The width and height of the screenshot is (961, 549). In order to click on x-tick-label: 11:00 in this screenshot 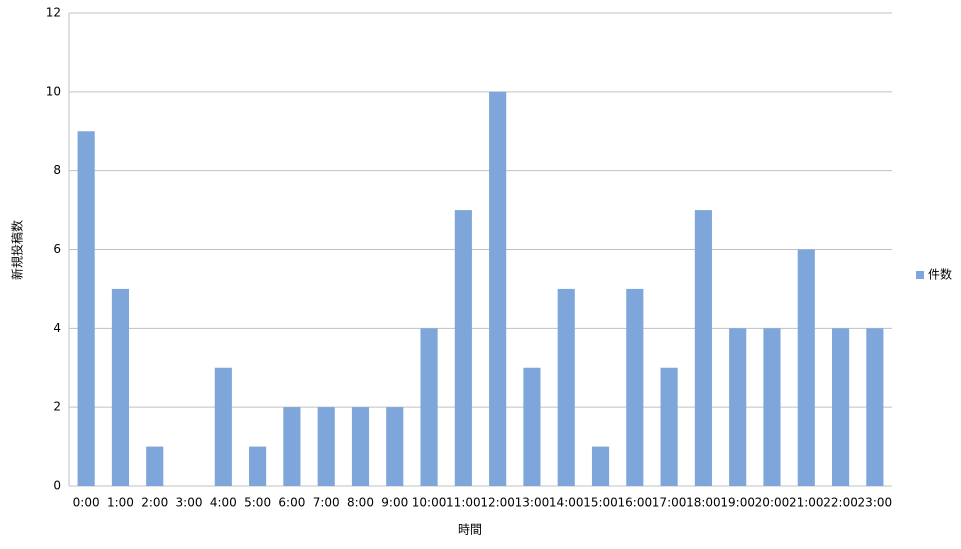, I will do `click(463, 503)`.